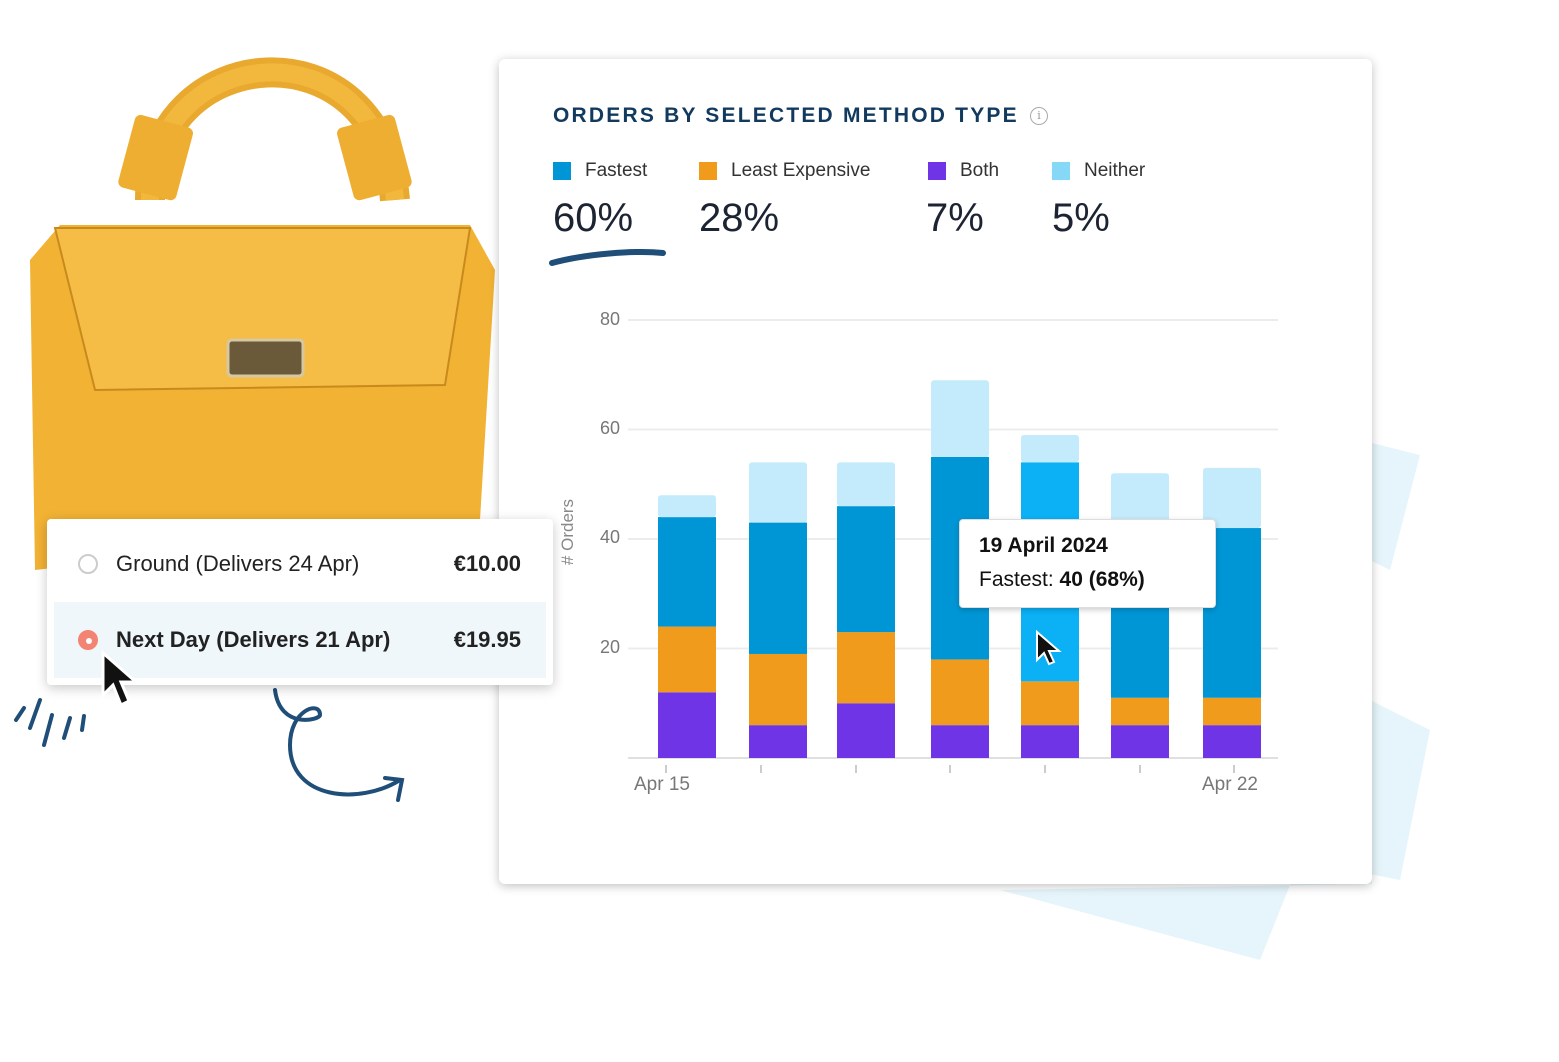 This screenshot has height=1062, width=1559. What do you see at coordinates (50, 722) in the screenshot?
I see `sparkle-doodle` at bounding box center [50, 722].